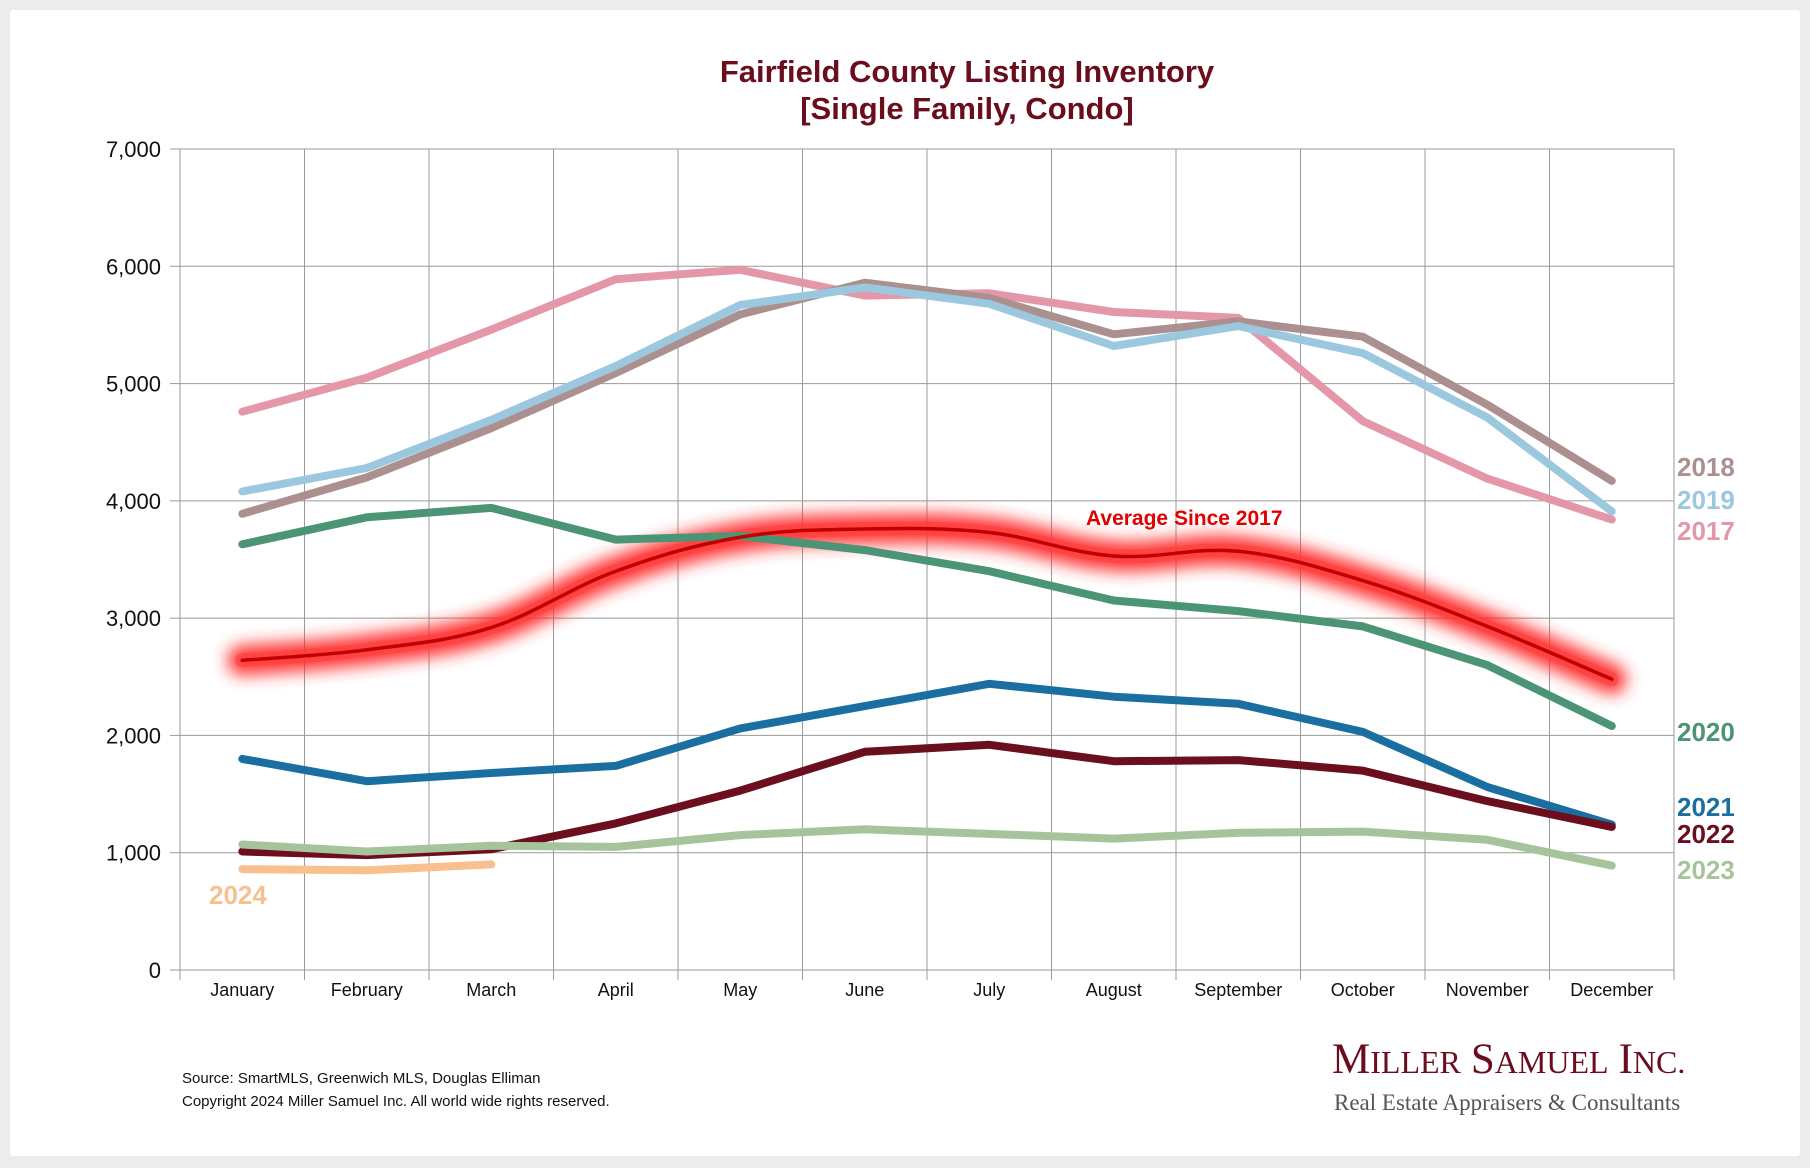 The height and width of the screenshot is (1168, 1810). What do you see at coordinates (1706, 500) in the screenshot?
I see `series-label-2019: 2019` at bounding box center [1706, 500].